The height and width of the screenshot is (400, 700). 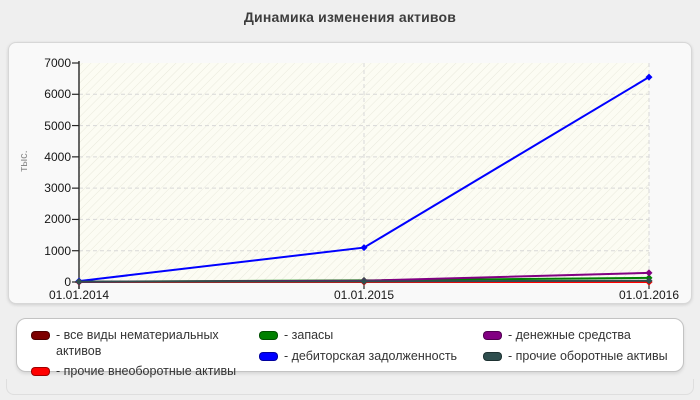 What do you see at coordinates (350, 17) in the screenshot?
I see `page-title: Динамика изменения активов` at bounding box center [350, 17].